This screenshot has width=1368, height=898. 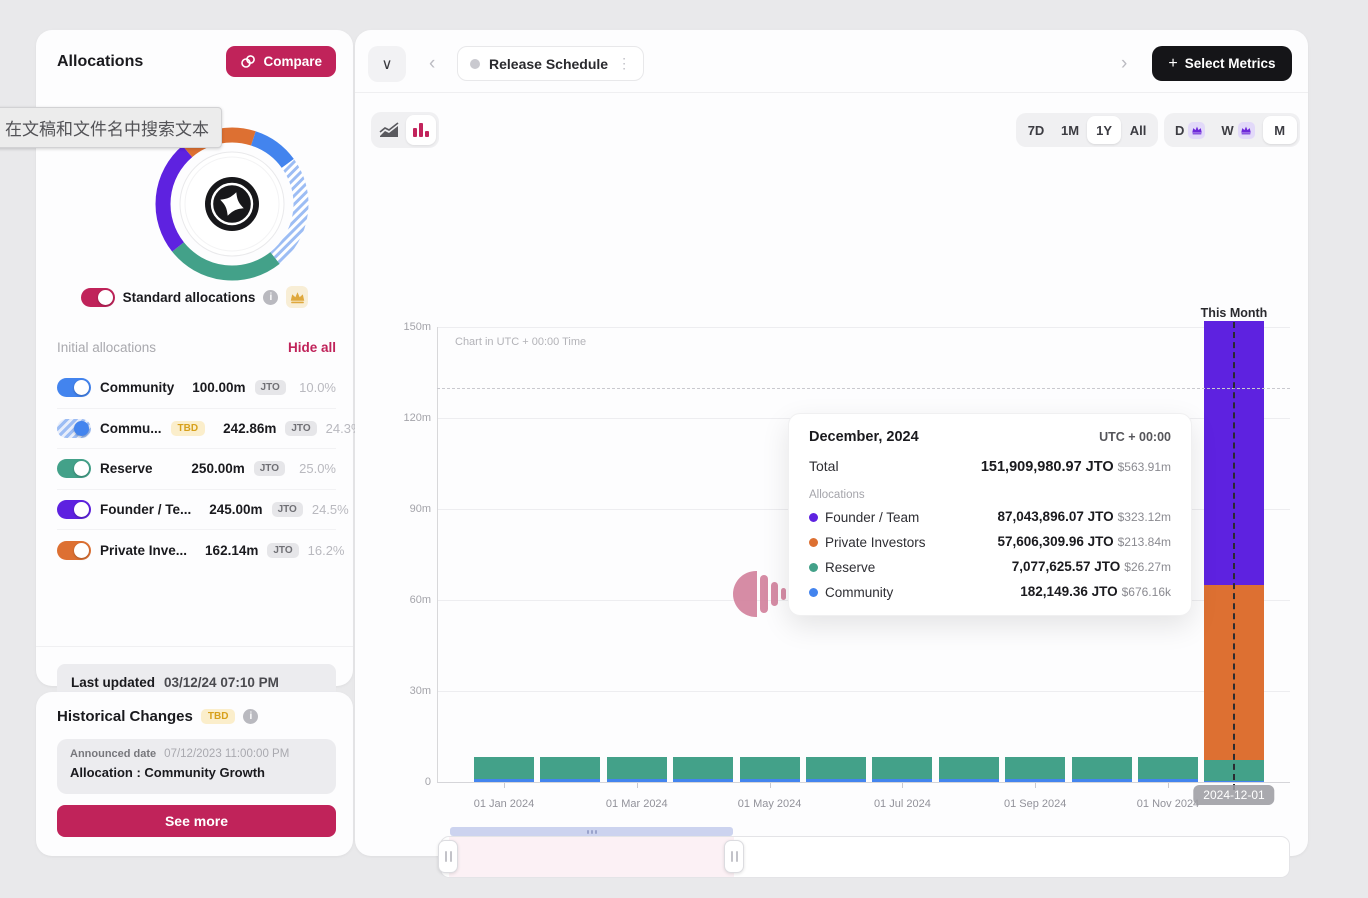 What do you see at coordinates (591, 831) in the screenshot?
I see `brush-range-strip` at bounding box center [591, 831].